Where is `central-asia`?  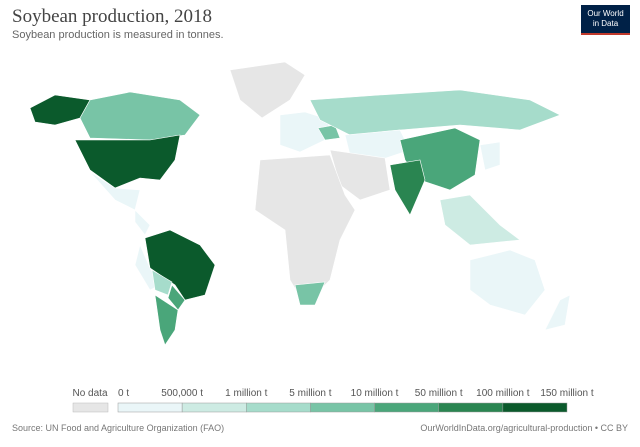
central-asia is located at coordinates (377, 145).